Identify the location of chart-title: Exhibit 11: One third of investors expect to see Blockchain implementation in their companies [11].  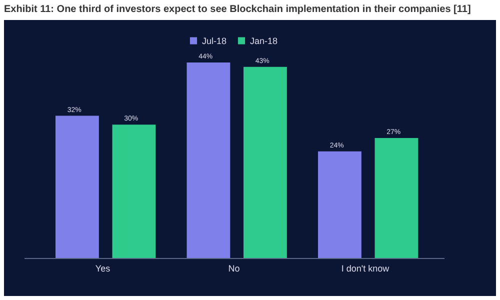
(237, 10).